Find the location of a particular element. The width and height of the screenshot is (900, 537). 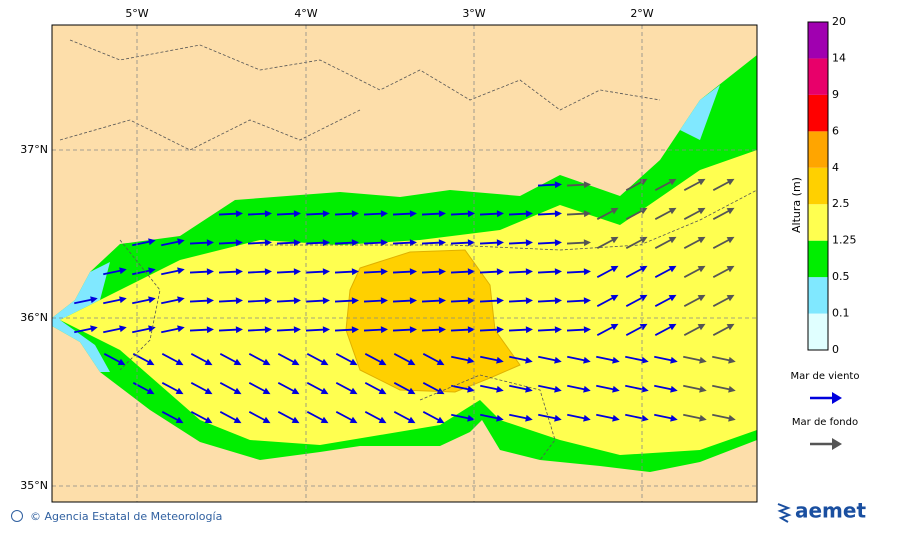

lat-label: 36°N is located at coordinates (34, 317).